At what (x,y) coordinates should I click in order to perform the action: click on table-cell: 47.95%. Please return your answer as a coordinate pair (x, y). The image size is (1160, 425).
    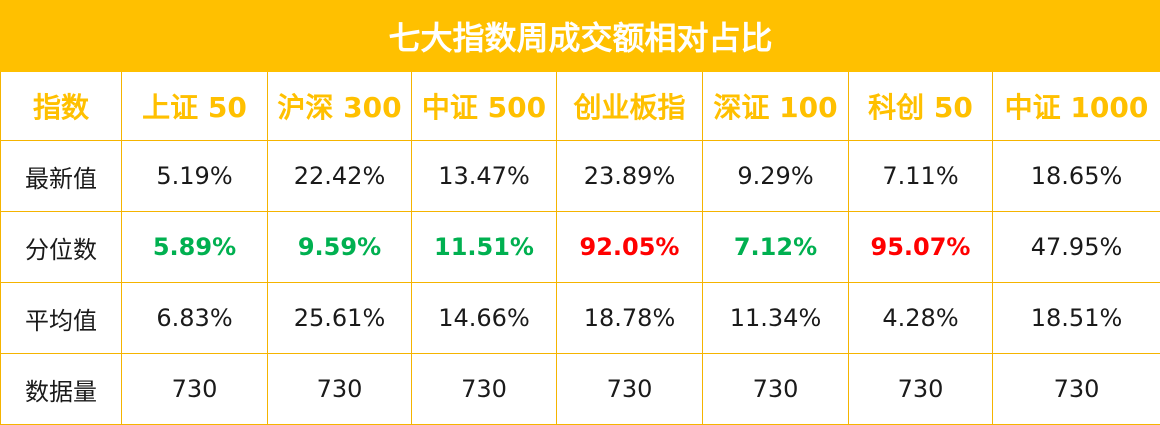
    Looking at the image, I should click on (1076, 247).